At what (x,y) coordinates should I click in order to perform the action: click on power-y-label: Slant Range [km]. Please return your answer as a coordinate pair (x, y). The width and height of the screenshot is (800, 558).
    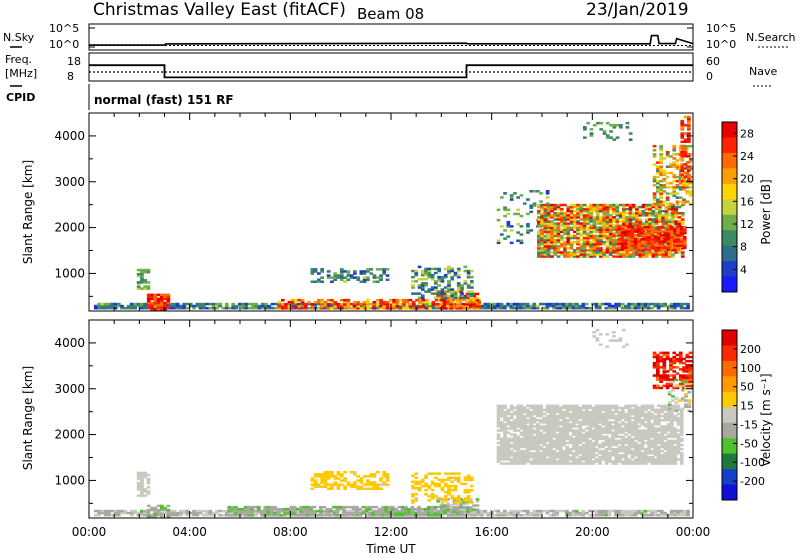
    Looking at the image, I should click on (28, 212).